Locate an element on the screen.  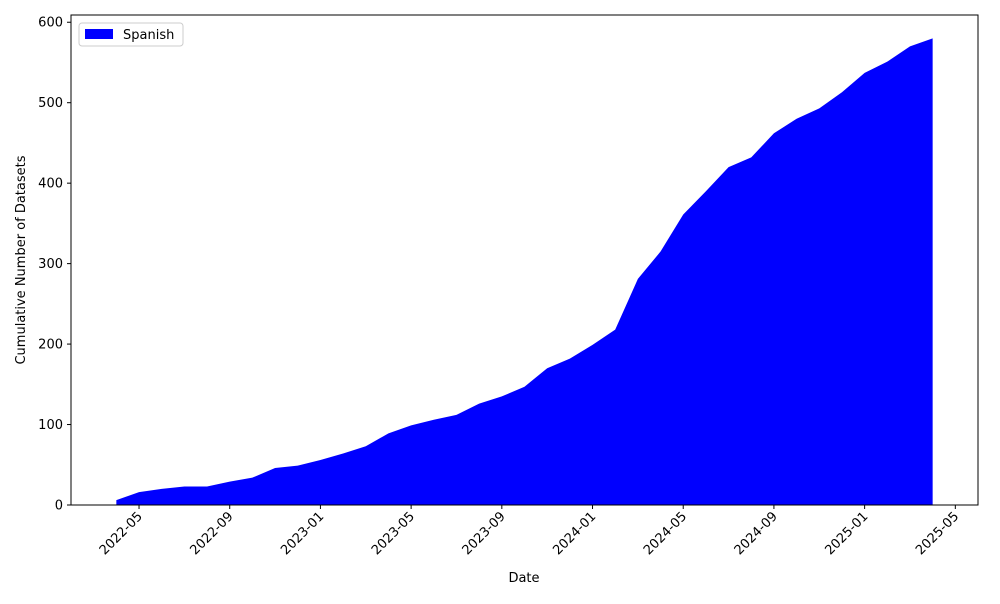
legend-swatch is located at coordinates (99, 34).